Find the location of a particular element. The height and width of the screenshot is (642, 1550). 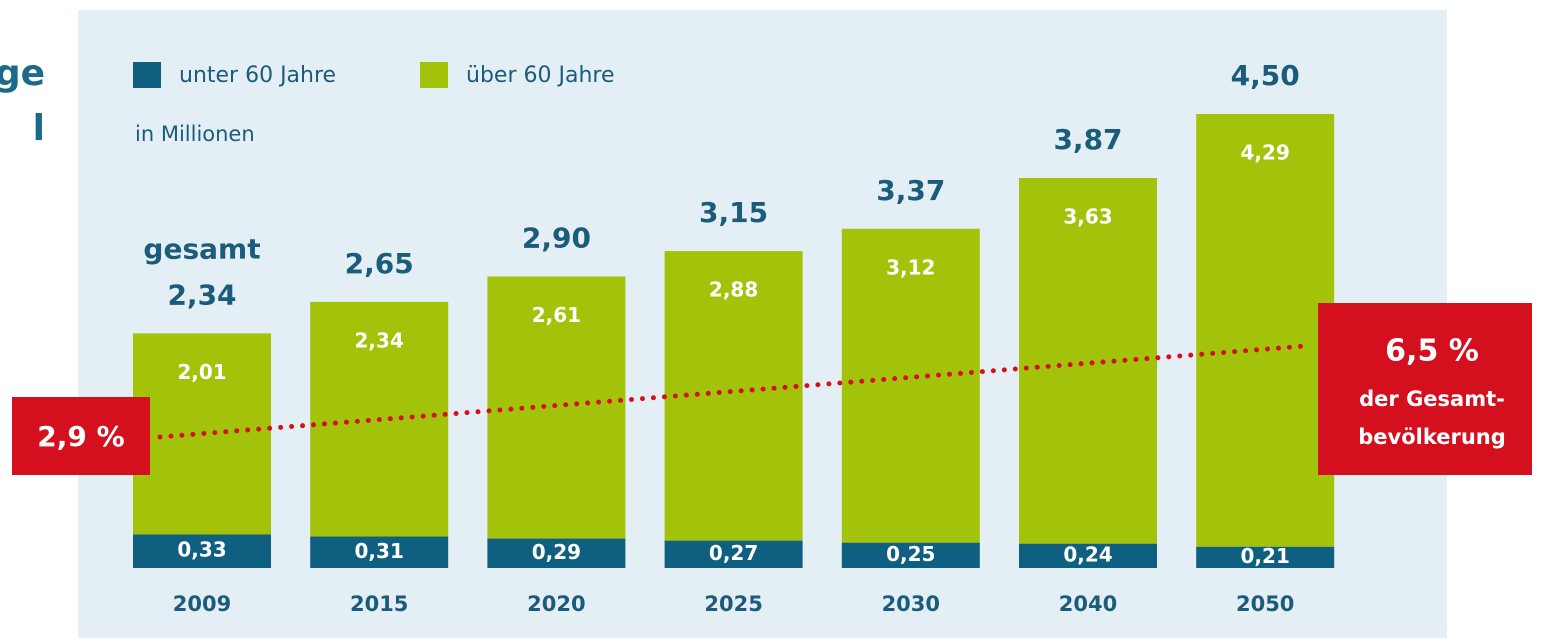

value-label: 0,25 is located at coordinates (910, 554).